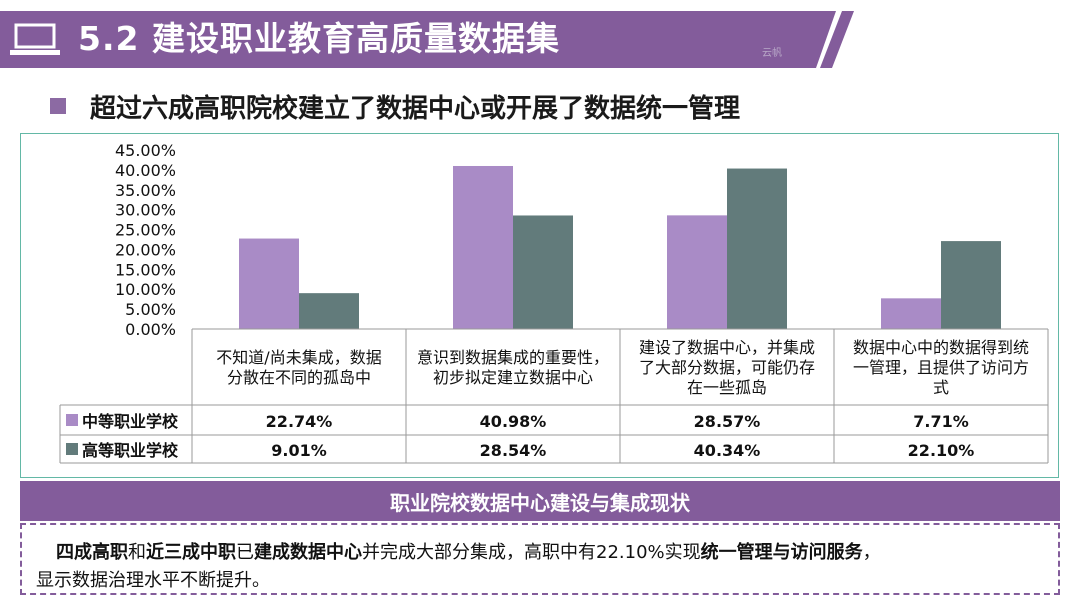  What do you see at coordinates (145, 230) in the screenshot?
I see `y-tick-label: 25.00%` at bounding box center [145, 230].